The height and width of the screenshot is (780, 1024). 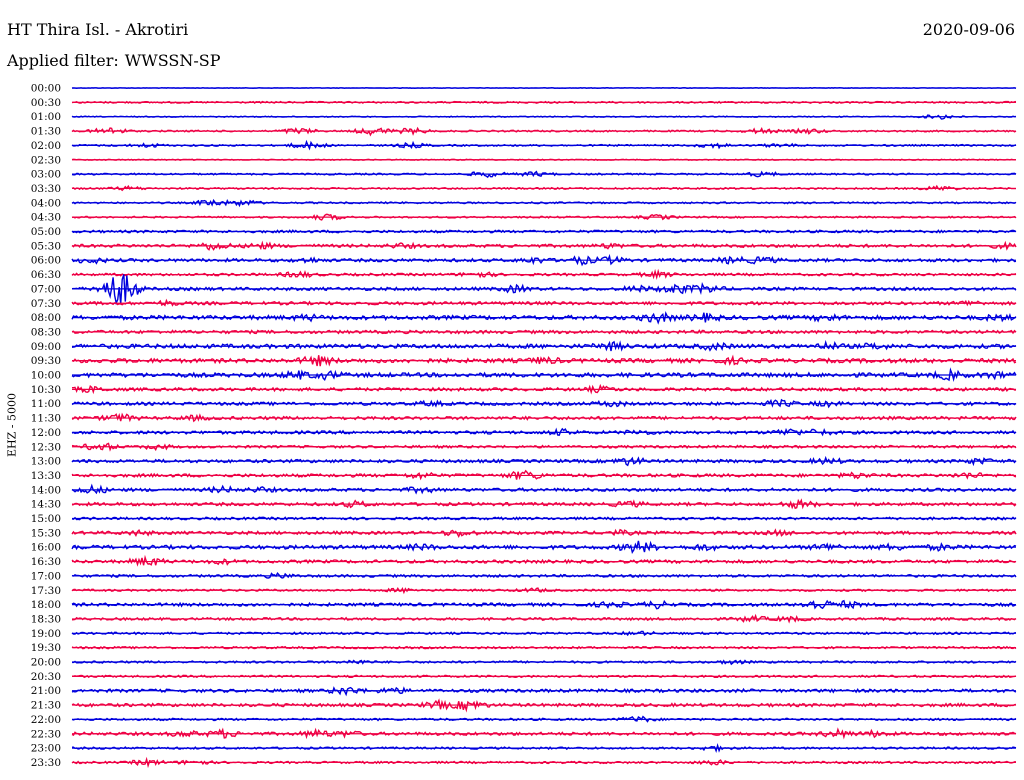 What do you see at coordinates (46, 576) in the screenshot?
I see `trace-time-label: 17:00` at bounding box center [46, 576].